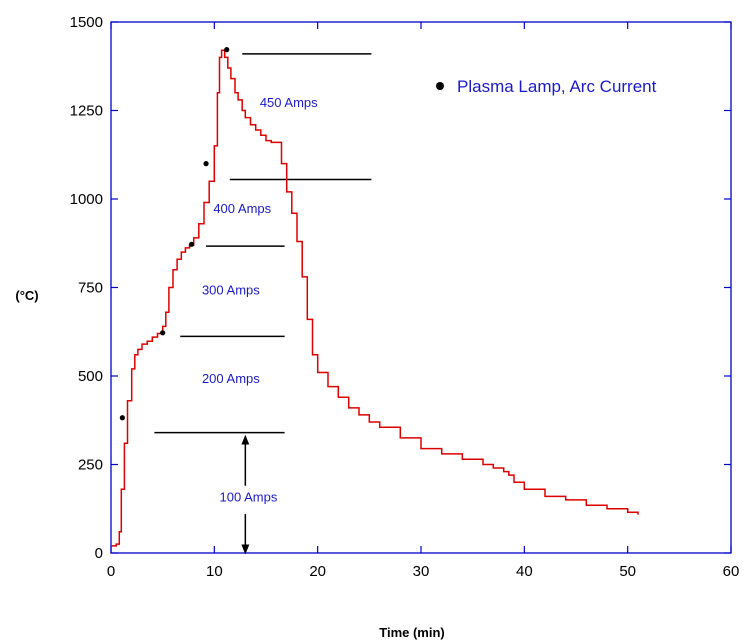 This screenshot has width=744, height=644. What do you see at coordinates (289, 102) in the screenshot?
I see `band-label: 450 Amps` at bounding box center [289, 102].